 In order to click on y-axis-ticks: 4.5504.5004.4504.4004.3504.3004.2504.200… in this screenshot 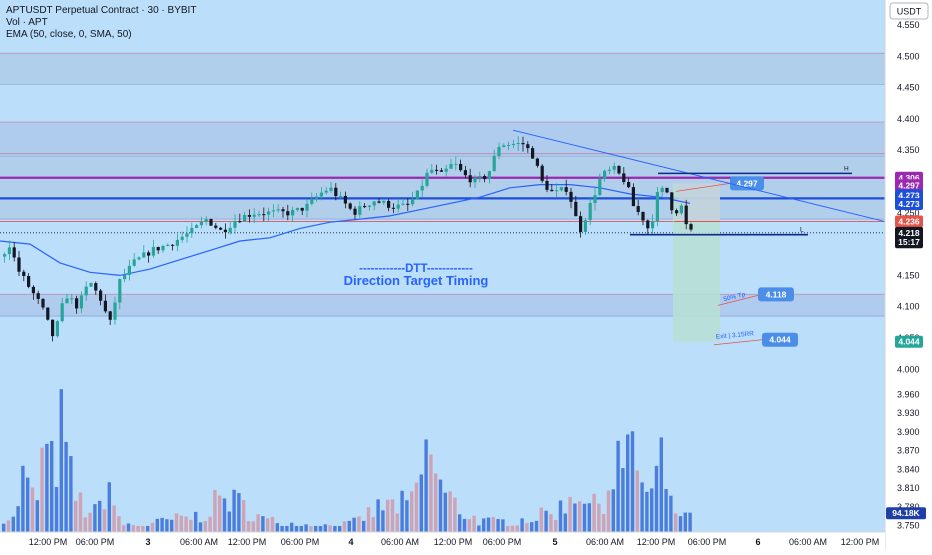, I will do `click(908, 275)`.